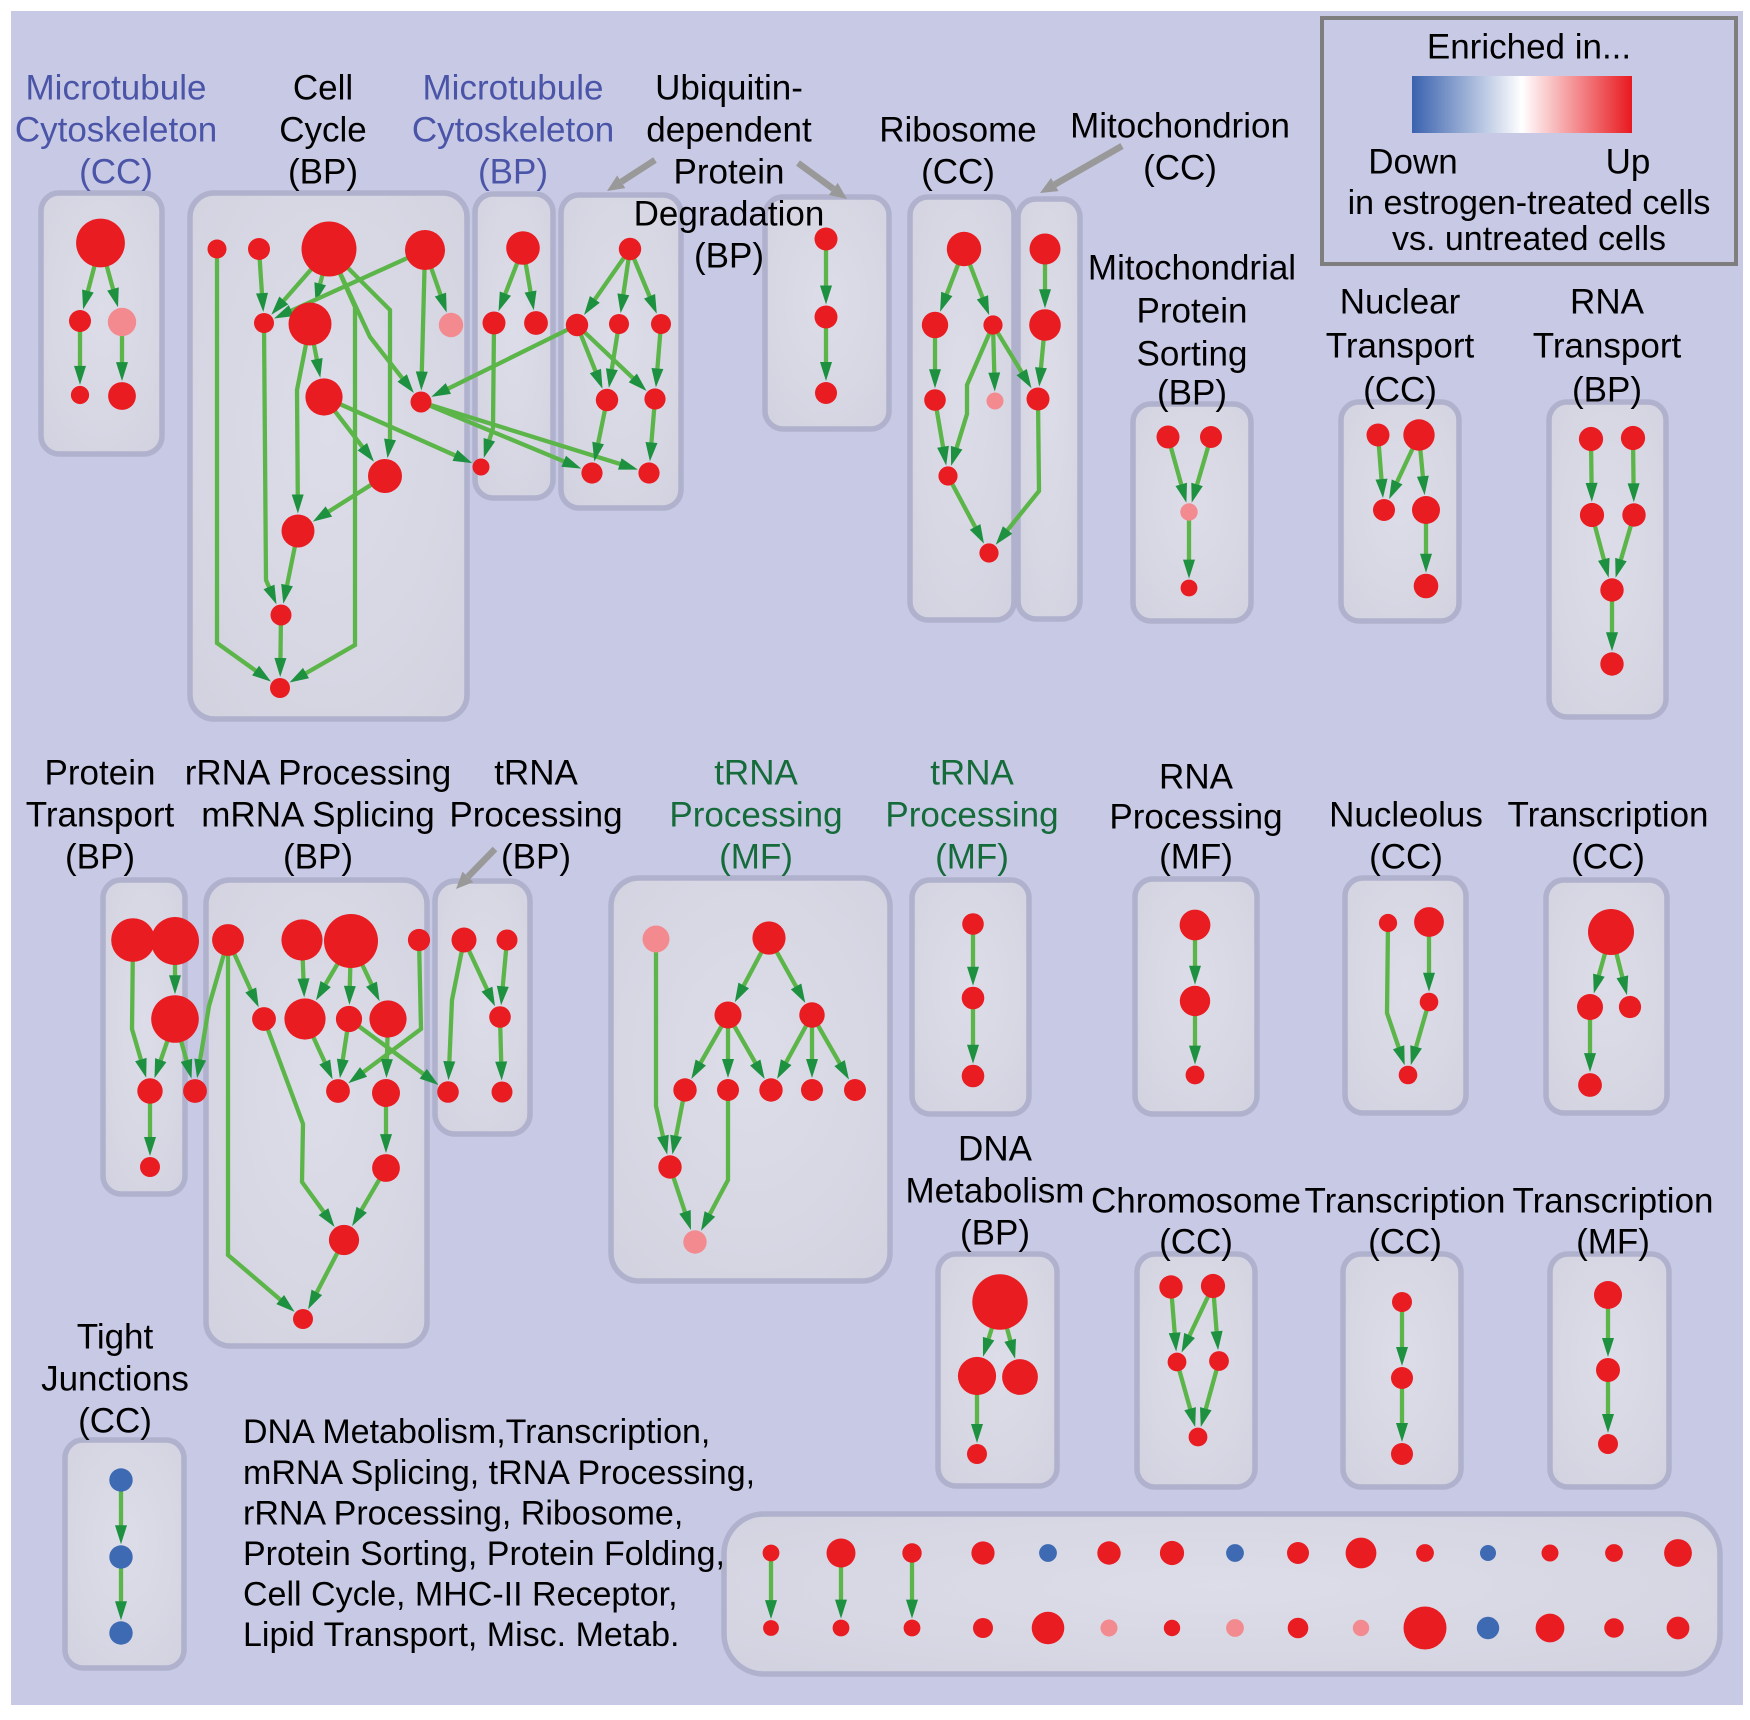  Describe the element at coordinates (323, 130) in the screenshot. I see `svg-text: Cycle` at that location.